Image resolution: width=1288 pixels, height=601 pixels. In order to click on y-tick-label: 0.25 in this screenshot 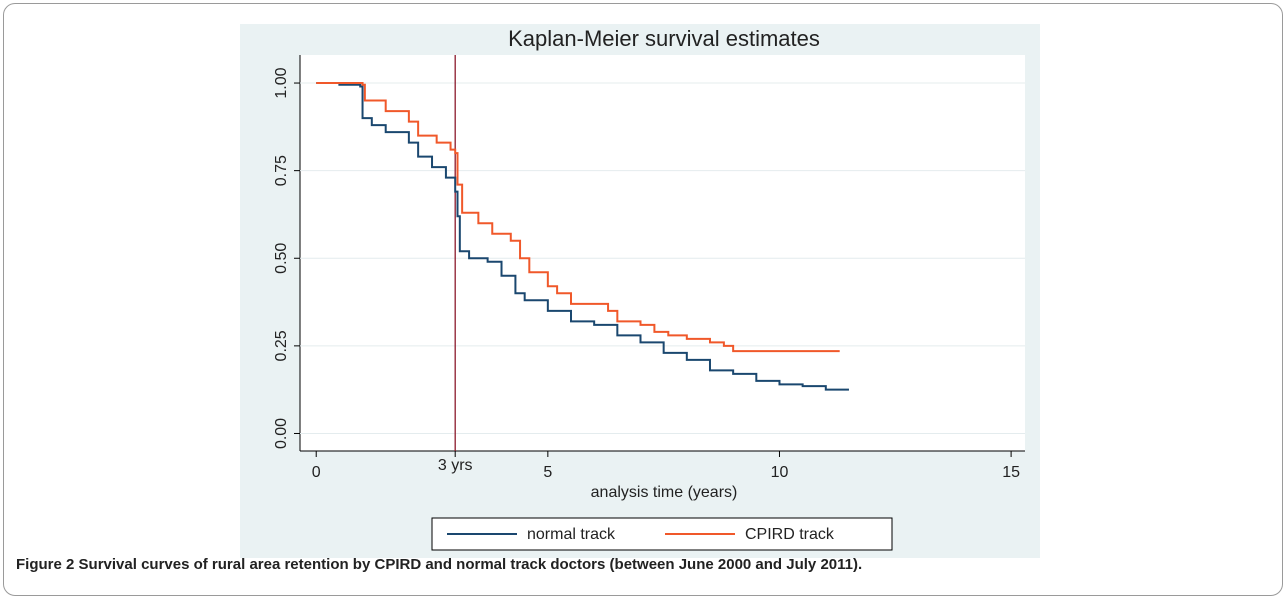, I will do `click(281, 345)`.